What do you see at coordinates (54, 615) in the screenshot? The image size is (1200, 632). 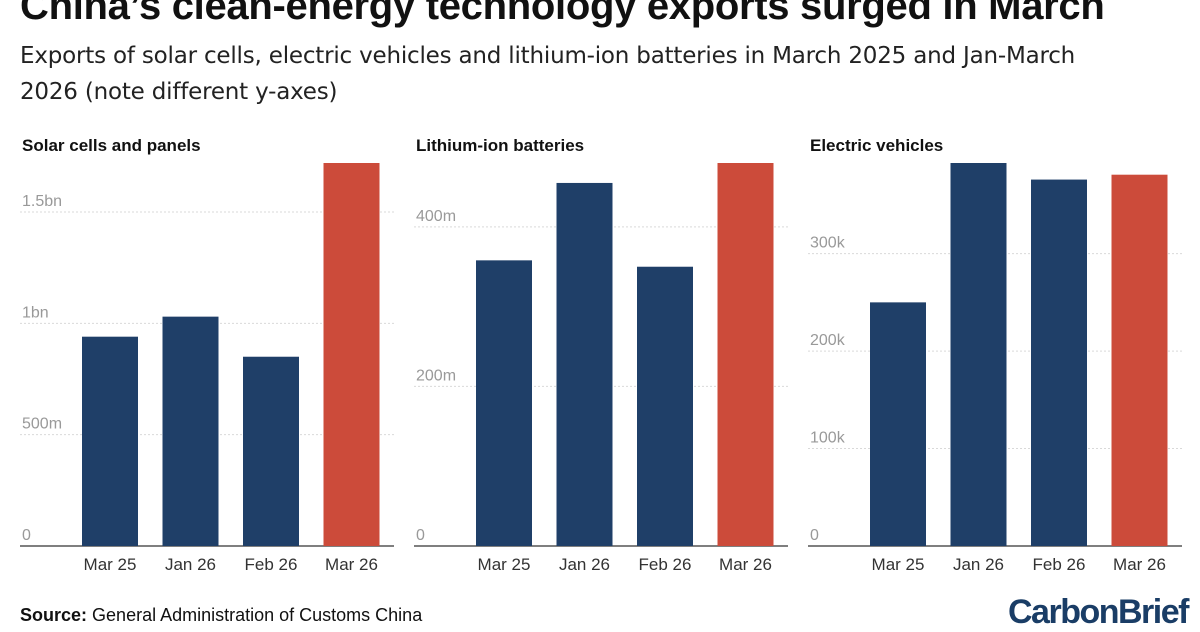 I see `source-label: Source:` at bounding box center [54, 615].